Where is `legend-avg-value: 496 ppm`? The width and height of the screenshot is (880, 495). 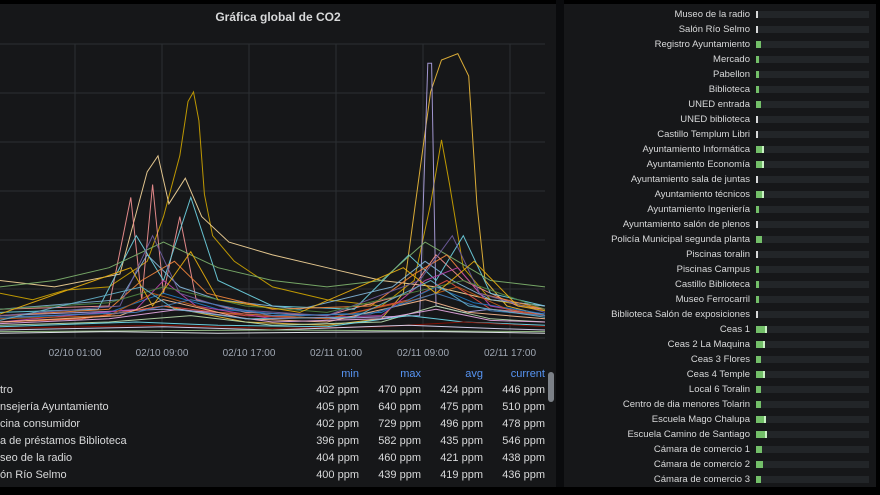
legend-avg-value: 496 ppm is located at coordinates (461, 423).